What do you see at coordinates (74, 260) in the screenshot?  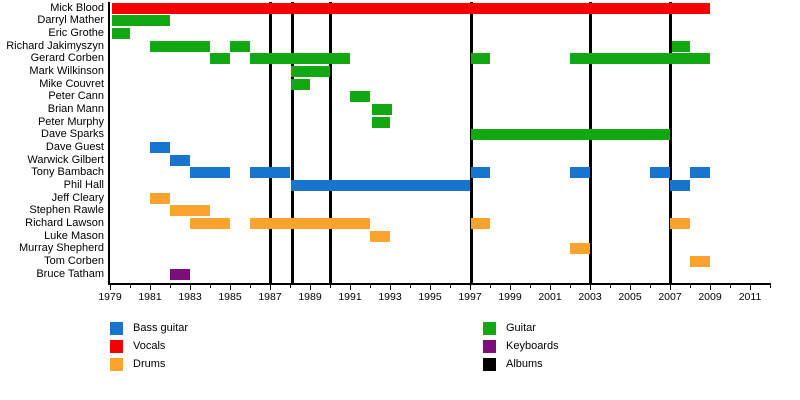 I see `member-label: Tom Corben` at bounding box center [74, 260].